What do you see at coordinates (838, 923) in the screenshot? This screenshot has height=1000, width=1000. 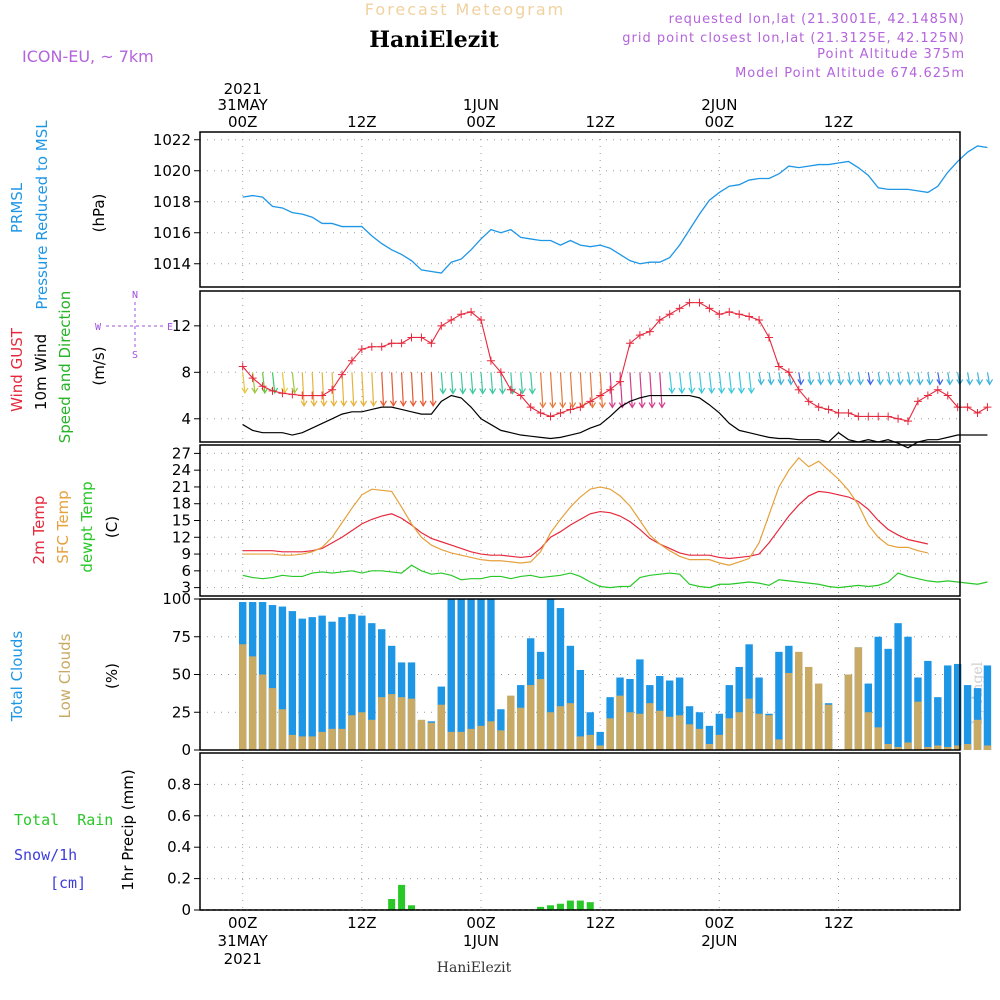 I see `bottom-time-label: 12Z` at bounding box center [838, 923].